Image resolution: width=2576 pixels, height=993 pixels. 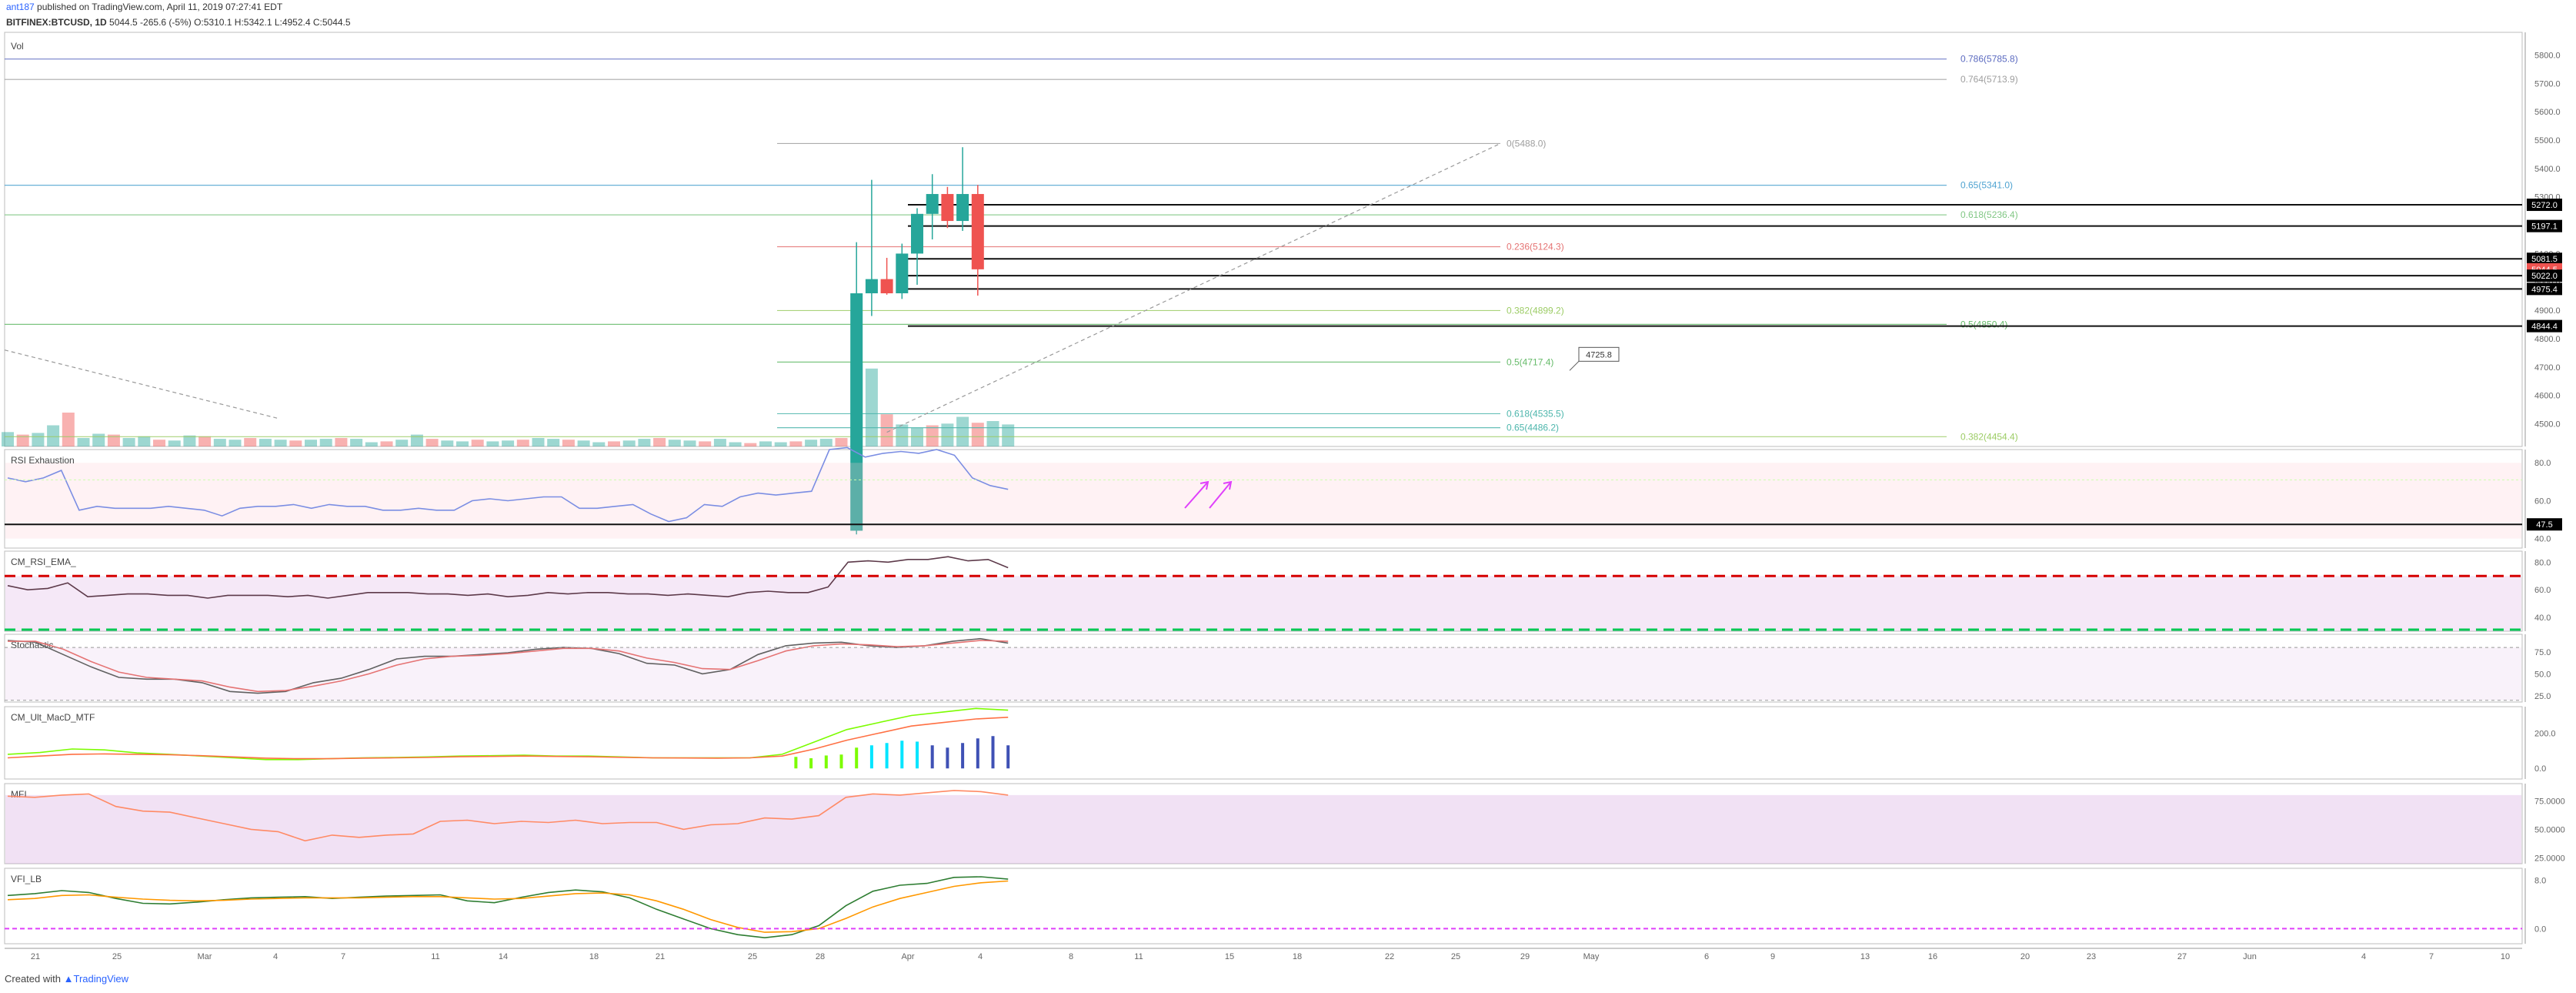 I want to click on footer-created-with: Created with, so click(x=33, y=979).